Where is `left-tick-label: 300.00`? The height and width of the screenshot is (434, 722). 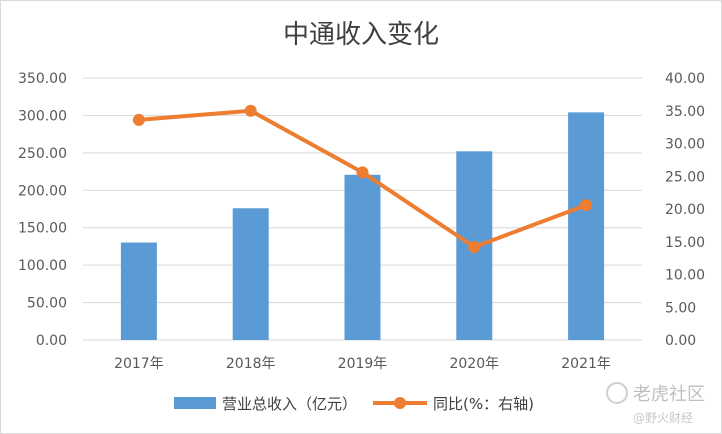
left-tick-label: 300.00 is located at coordinates (42, 116).